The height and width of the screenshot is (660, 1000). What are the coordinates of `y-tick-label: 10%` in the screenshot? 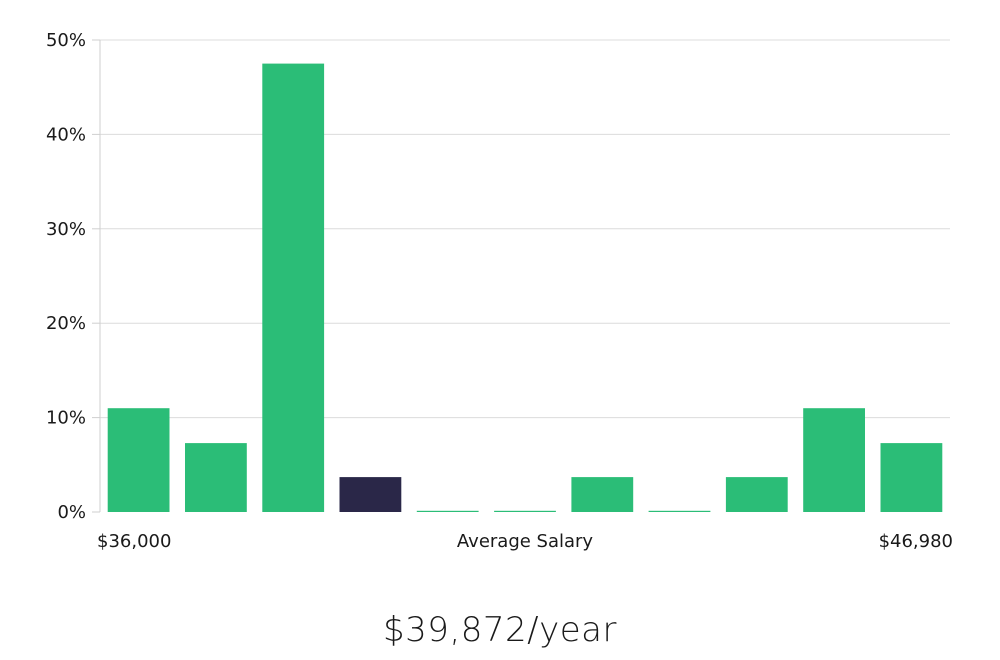 It's located at (66, 418).